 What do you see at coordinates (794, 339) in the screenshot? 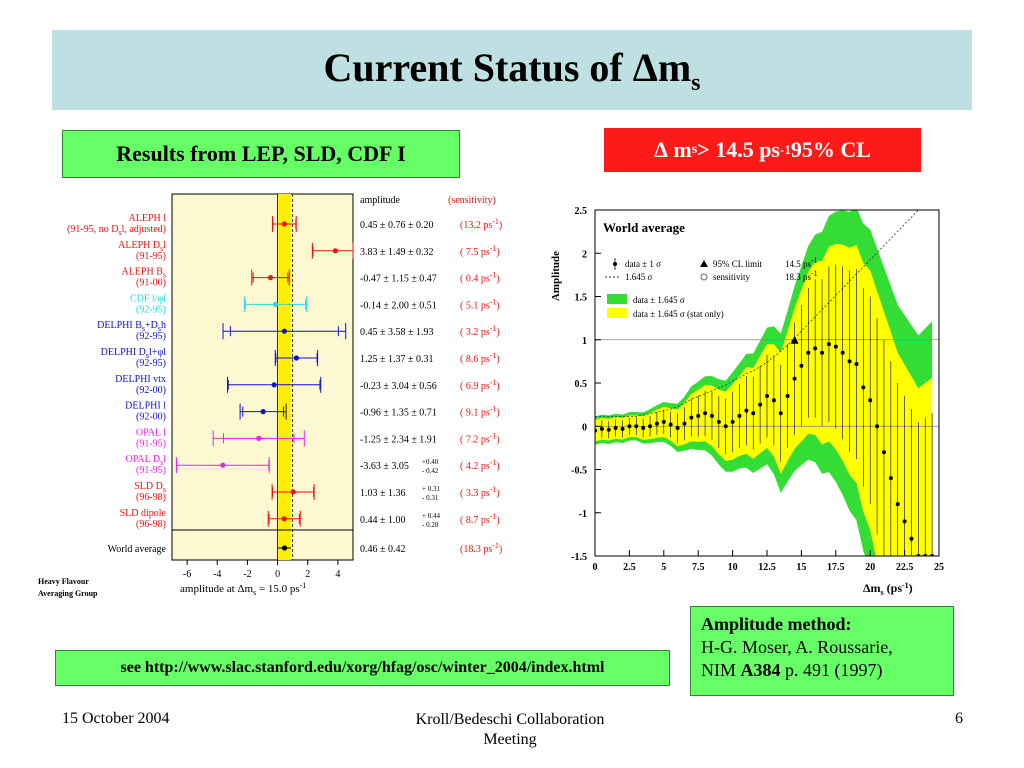
I see `cl-limit-marker` at bounding box center [794, 339].